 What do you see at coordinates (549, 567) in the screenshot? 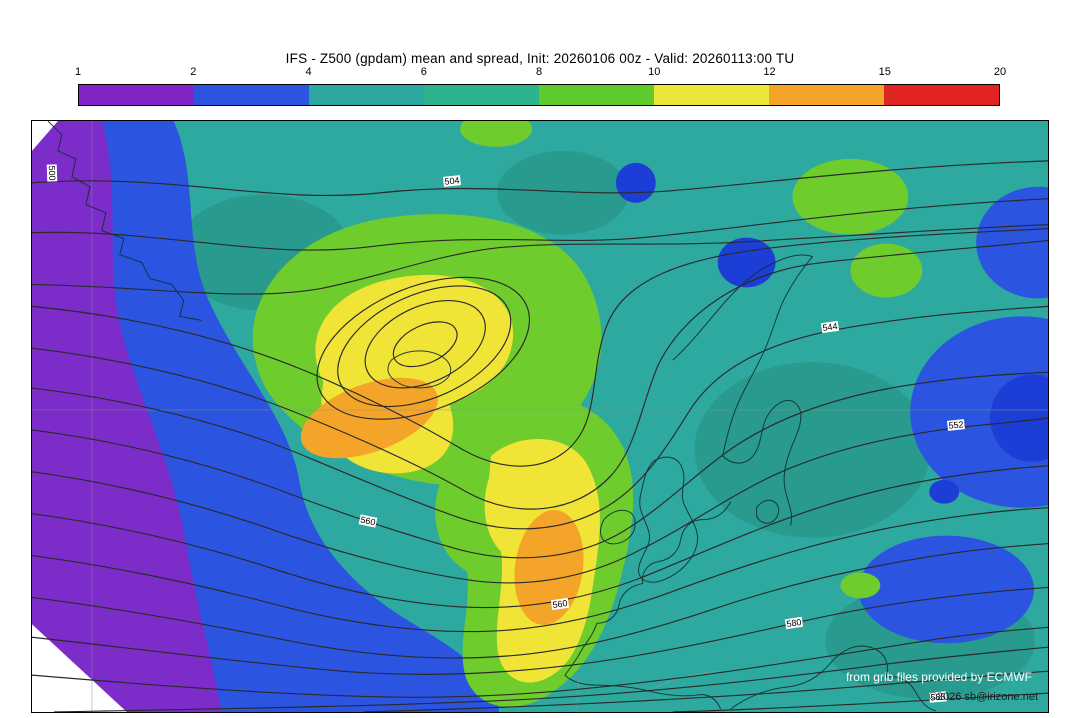
I see `spread-region-orange-south` at bounding box center [549, 567].